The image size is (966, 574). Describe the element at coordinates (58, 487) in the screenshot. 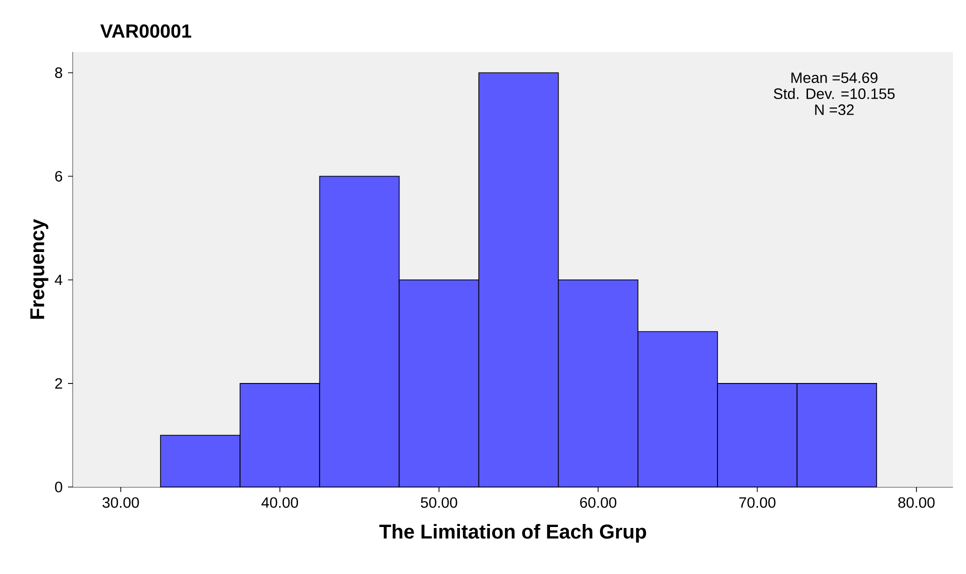

I see `y-tick-label: 0` at that location.